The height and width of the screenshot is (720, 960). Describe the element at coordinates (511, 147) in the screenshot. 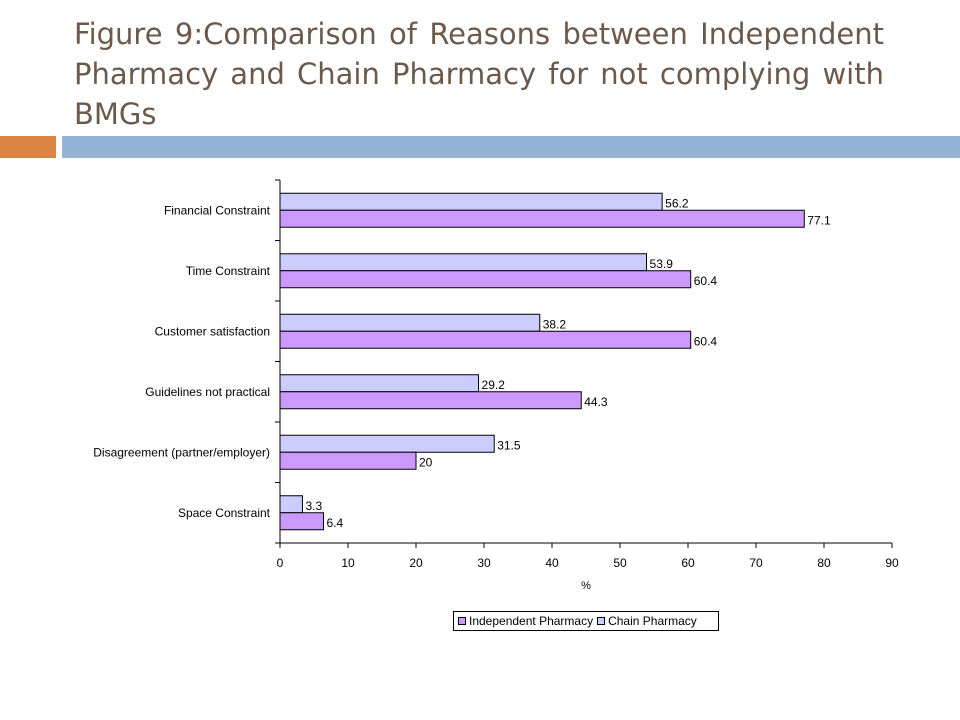

I see `accent-bar-blue` at that location.